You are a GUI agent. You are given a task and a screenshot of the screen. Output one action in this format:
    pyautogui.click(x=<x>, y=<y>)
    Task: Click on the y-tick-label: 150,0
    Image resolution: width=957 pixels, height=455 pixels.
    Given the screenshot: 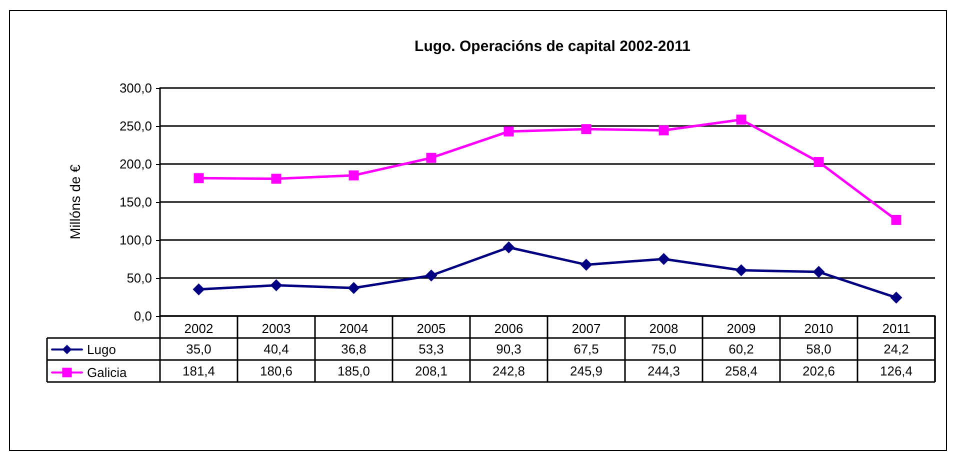 What is the action you would take?
    pyautogui.click(x=135, y=202)
    